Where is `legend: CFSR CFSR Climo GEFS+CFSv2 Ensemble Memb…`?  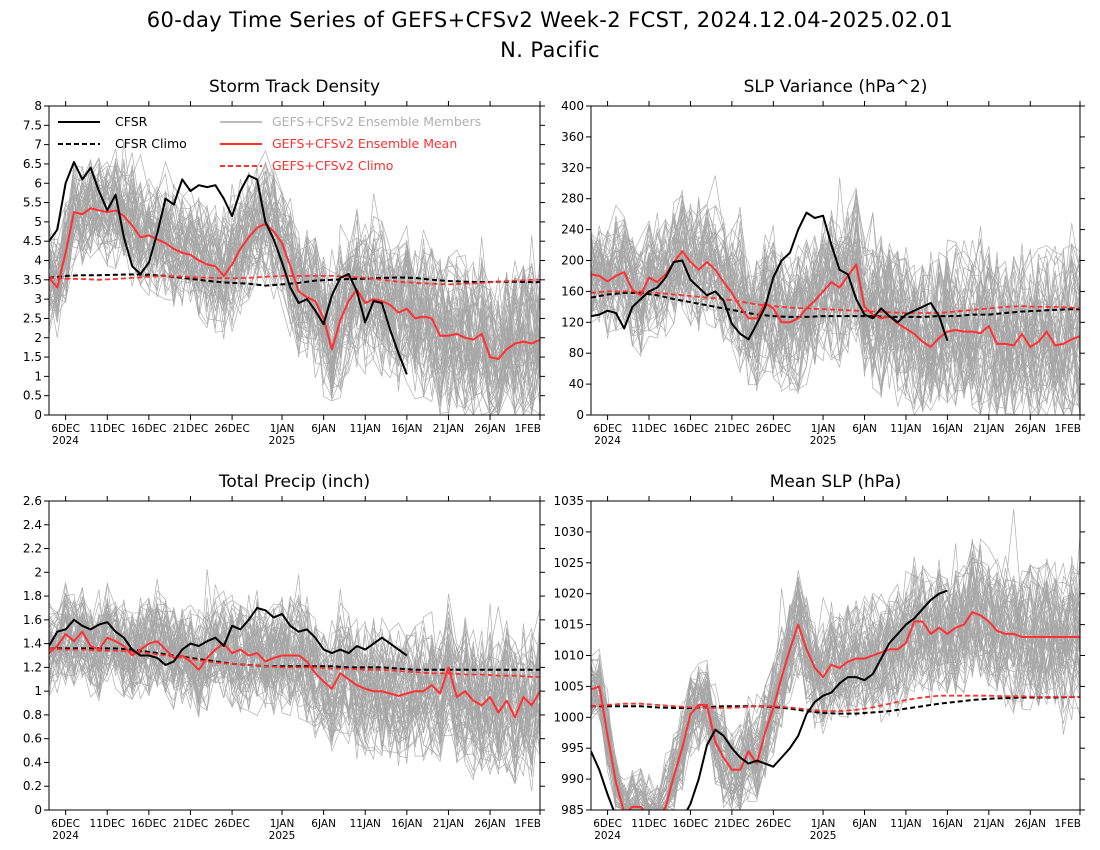 legend: CFSR CFSR Climo GEFS+CFSv2 Ensemble Memb… is located at coordinates (269, 143).